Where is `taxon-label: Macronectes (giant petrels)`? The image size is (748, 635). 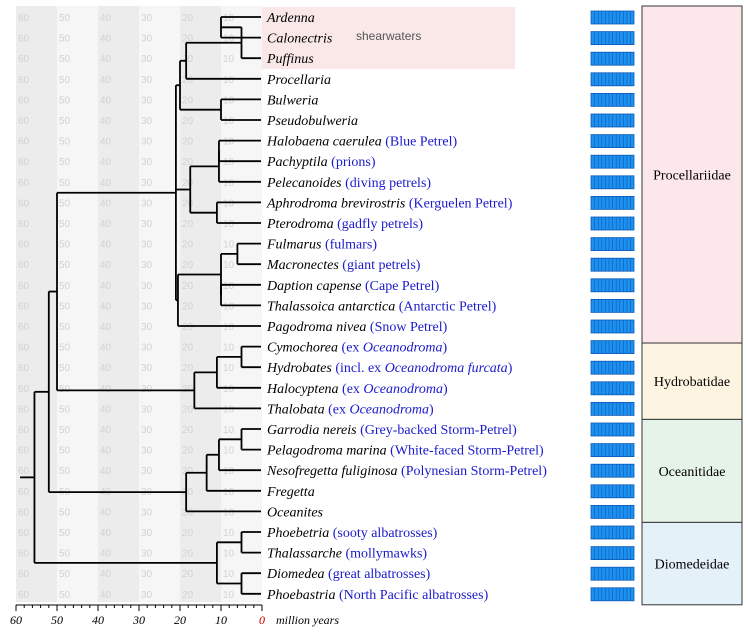 taxon-label: Macronectes (giant petrels) is located at coordinates (343, 265).